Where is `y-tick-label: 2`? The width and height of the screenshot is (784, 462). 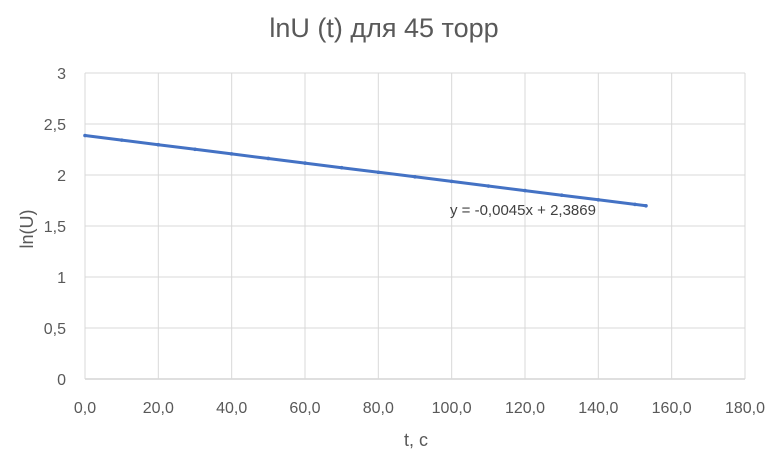
y-tick-label: 2 is located at coordinates (61, 176).